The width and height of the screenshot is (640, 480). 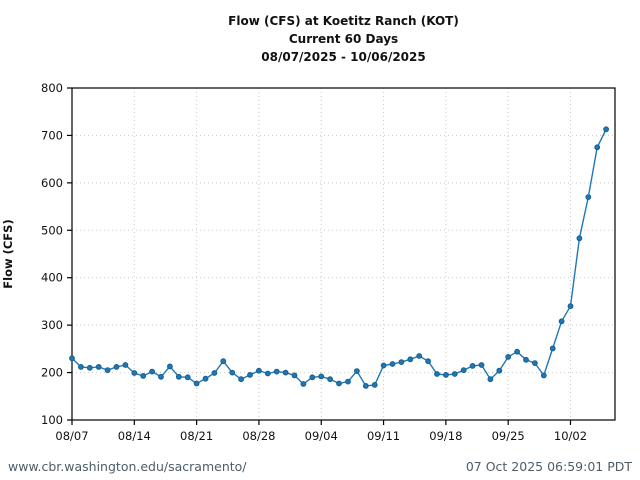 I want to click on x-tick-label: 09/04, so click(x=321, y=436).